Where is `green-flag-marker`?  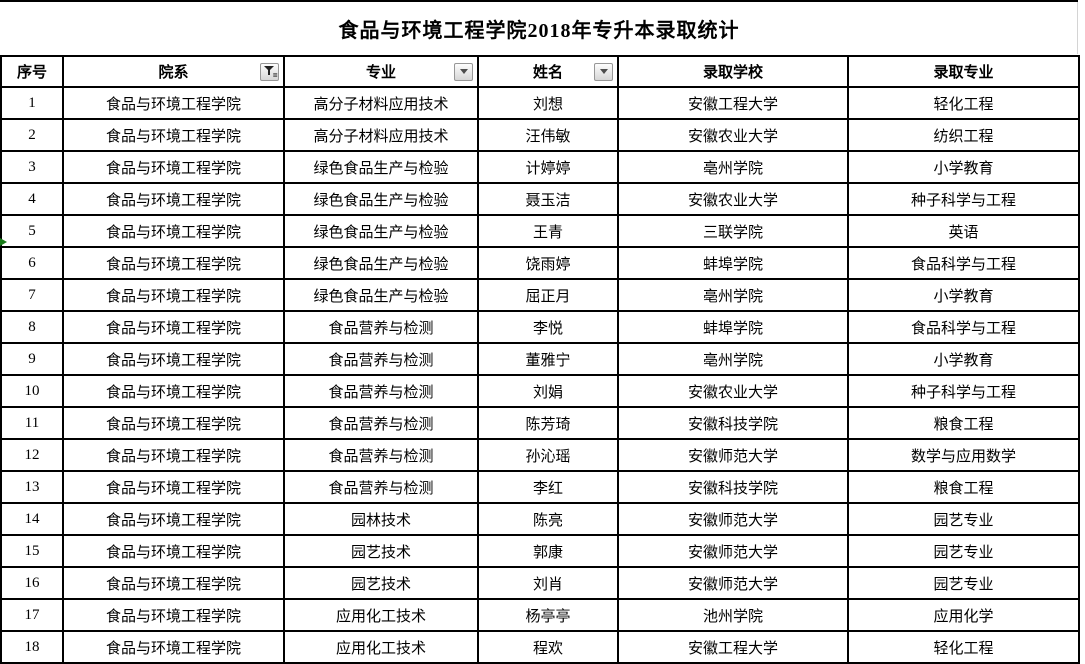
green-flag-marker is located at coordinates (3, 242).